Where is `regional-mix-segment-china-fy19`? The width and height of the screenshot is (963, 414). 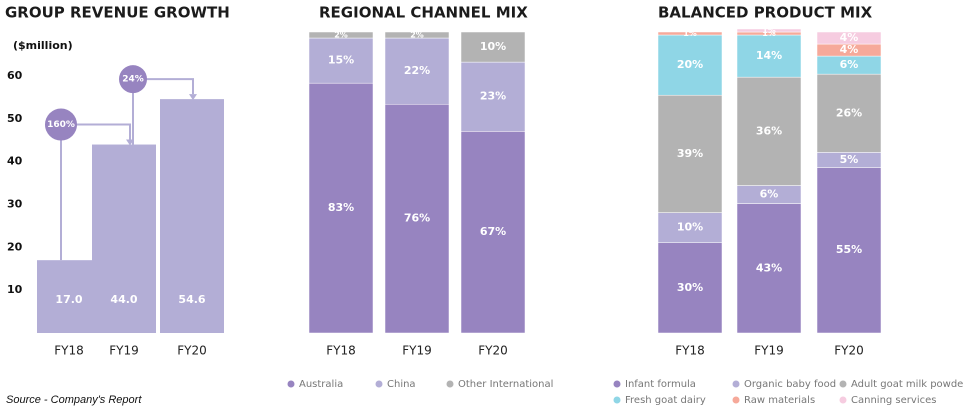
regional-mix-segment-china-fy19 is located at coordinates (417, 71).